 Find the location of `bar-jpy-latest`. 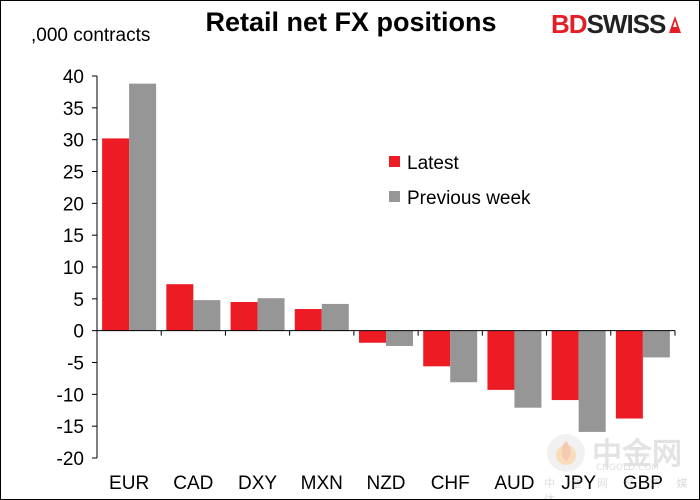

bar-jpy-latest is located at coordinates (565, 365).